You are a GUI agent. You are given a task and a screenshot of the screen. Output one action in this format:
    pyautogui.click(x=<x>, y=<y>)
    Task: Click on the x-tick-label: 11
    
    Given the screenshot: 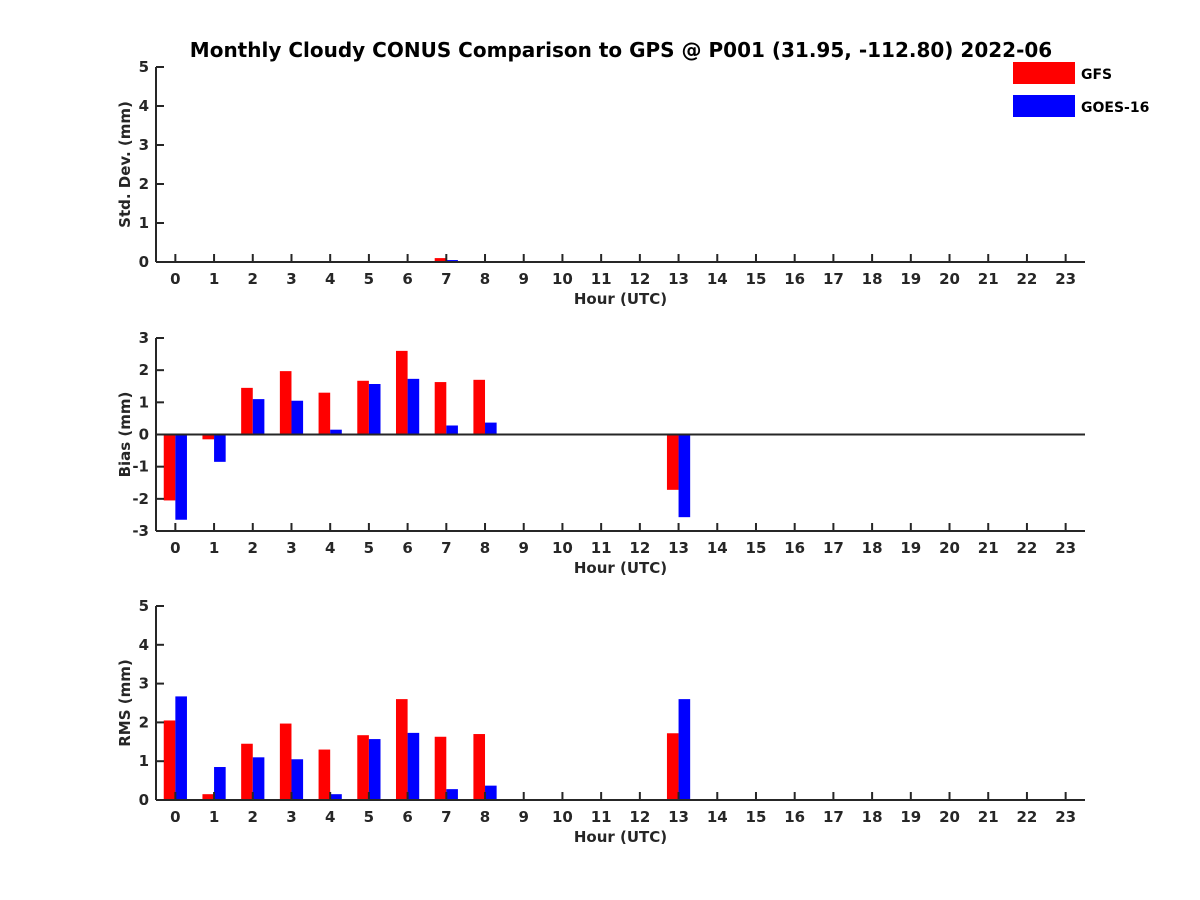 What is the action you would take?
    pyautogui.click(x=601, y=548)
    